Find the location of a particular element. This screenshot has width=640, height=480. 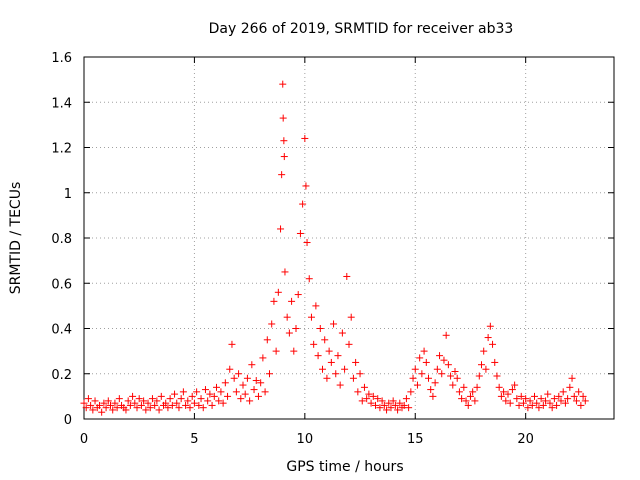

y-tick-label: 0 is located at coordinates (68, 420).